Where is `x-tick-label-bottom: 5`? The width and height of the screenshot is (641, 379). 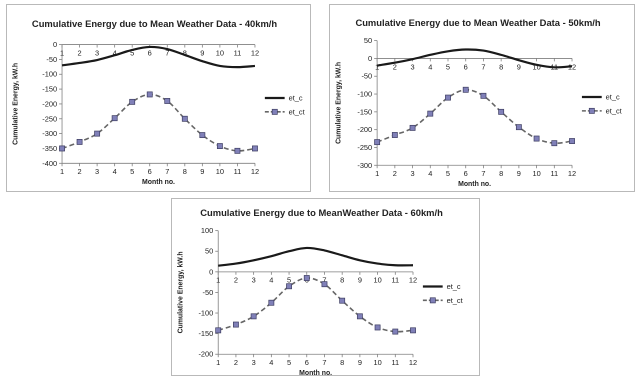 x-tick-label-bottom: 5 is located at coordinates (289, 362).